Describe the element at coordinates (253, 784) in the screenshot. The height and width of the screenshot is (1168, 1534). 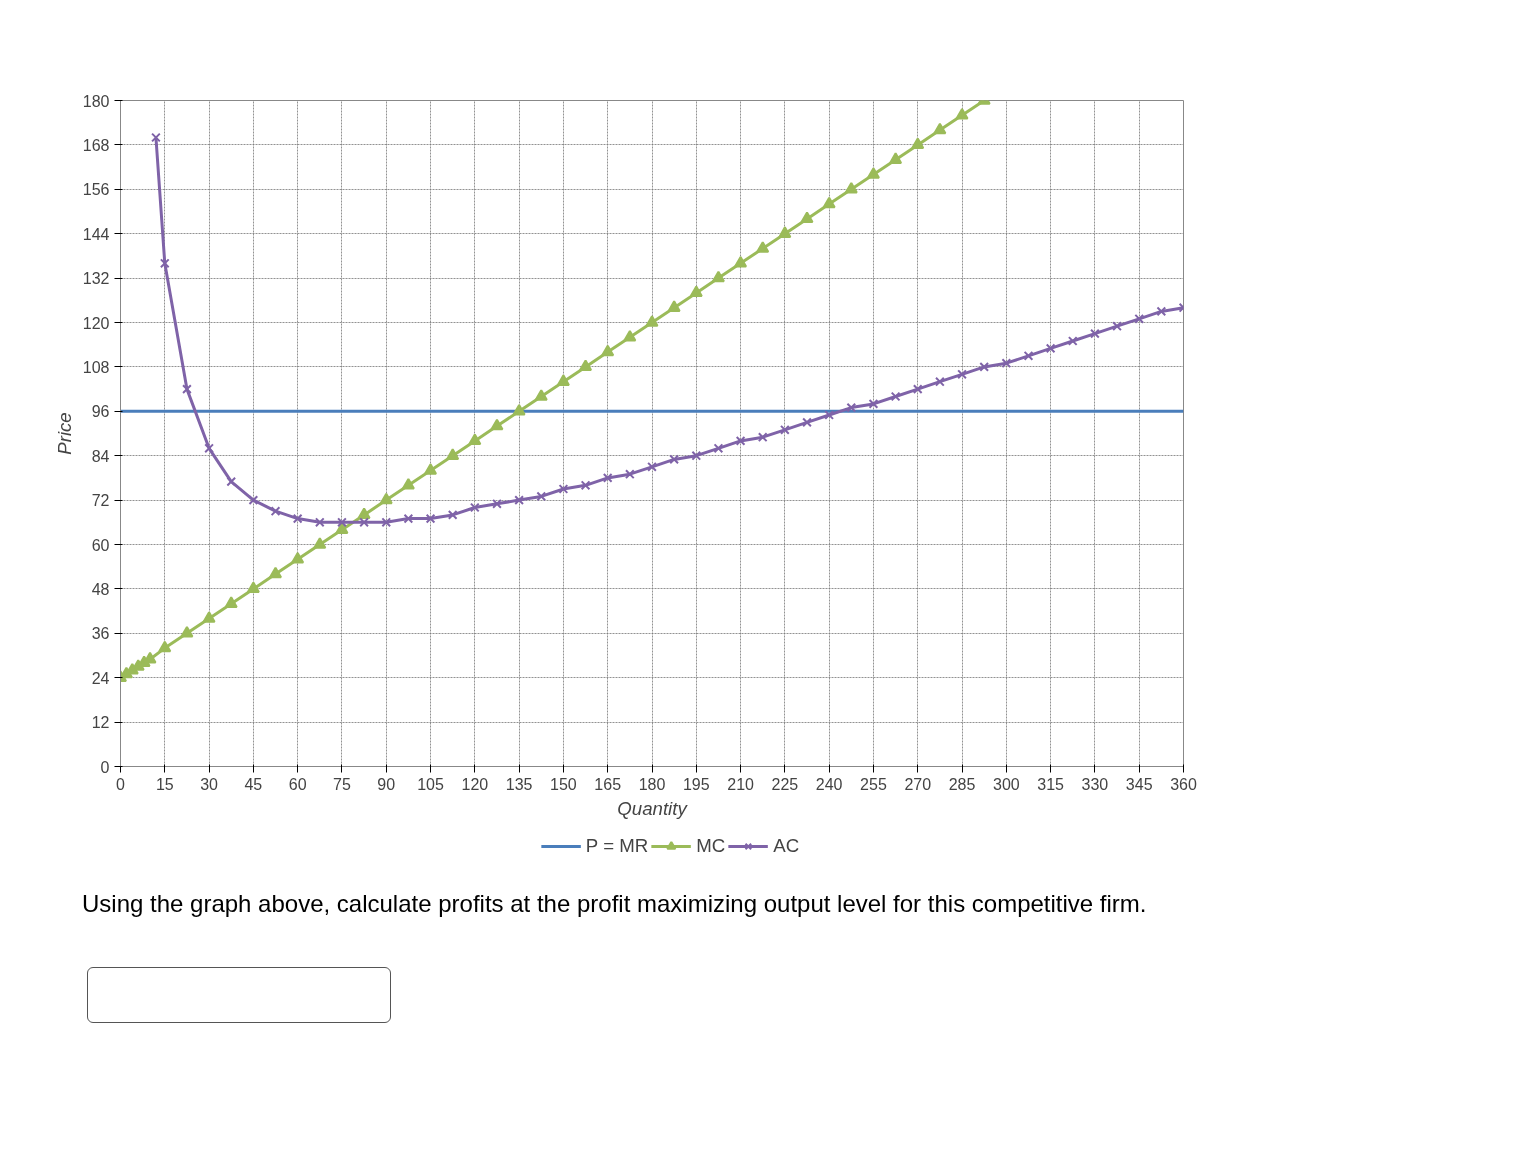
I see `x-tick-label: 45` at that location.